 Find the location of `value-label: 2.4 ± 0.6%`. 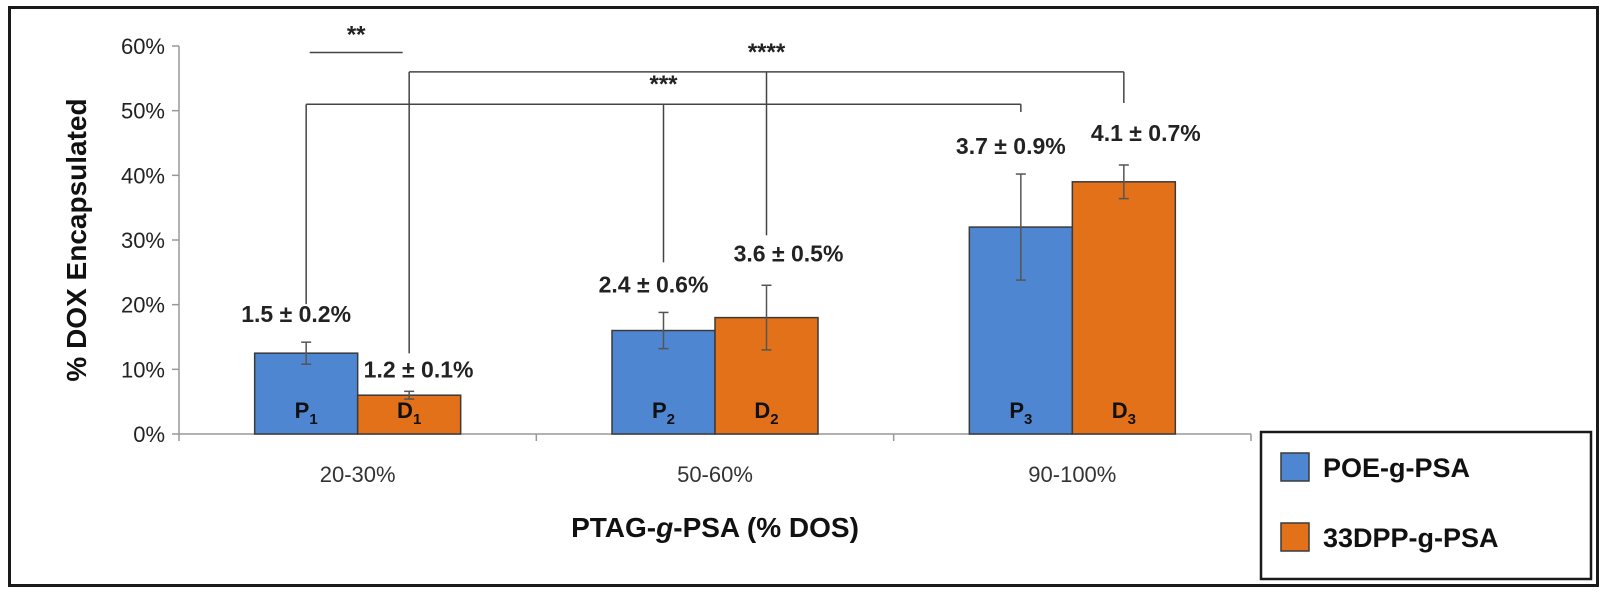

value-label: 2.4 ± 0.6% is located at coordinates (654, 284).